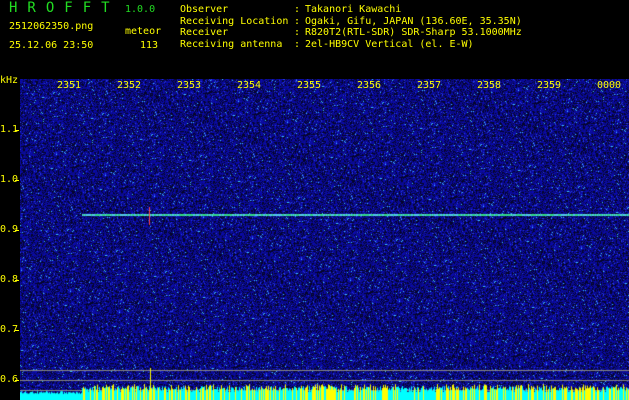  Describe the element at coordinates (9, 379) in the screenshot. I see `freq-tick-label: 0.6` at that location.